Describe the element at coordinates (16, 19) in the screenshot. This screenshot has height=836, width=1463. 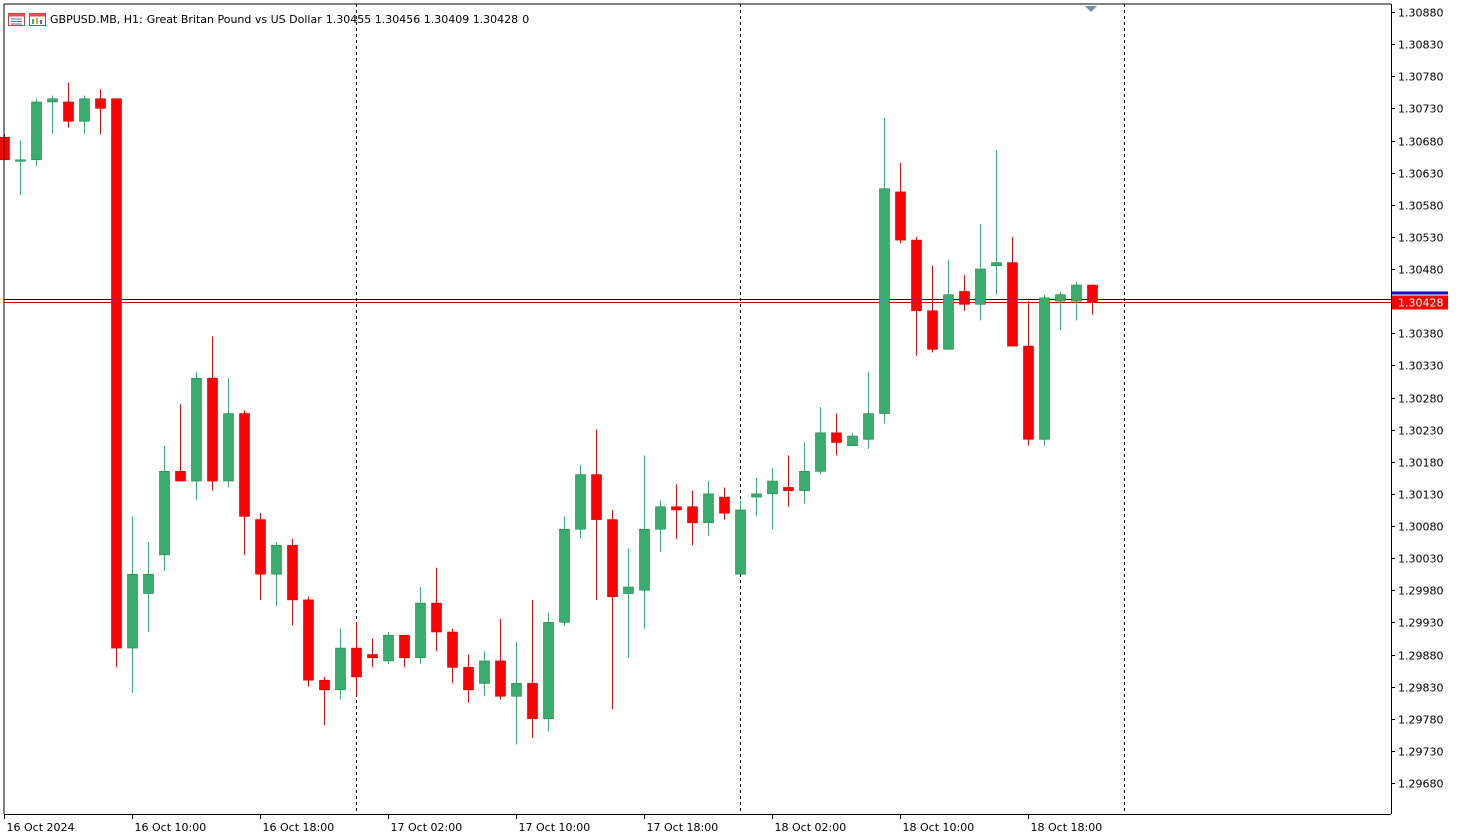
I see `chart-list-icon` at that location.